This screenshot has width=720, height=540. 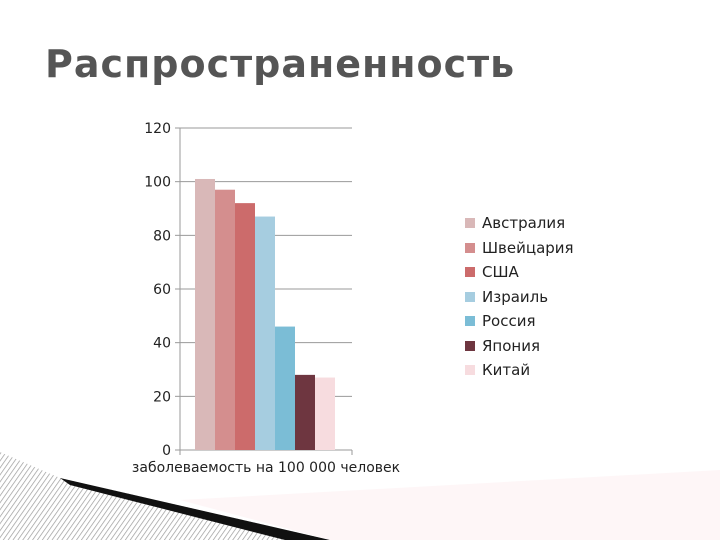 What do you see at coordinates (162, 344) in the screenshot?
I see `y-tick-label: 40` at bounding box center [162, 344].